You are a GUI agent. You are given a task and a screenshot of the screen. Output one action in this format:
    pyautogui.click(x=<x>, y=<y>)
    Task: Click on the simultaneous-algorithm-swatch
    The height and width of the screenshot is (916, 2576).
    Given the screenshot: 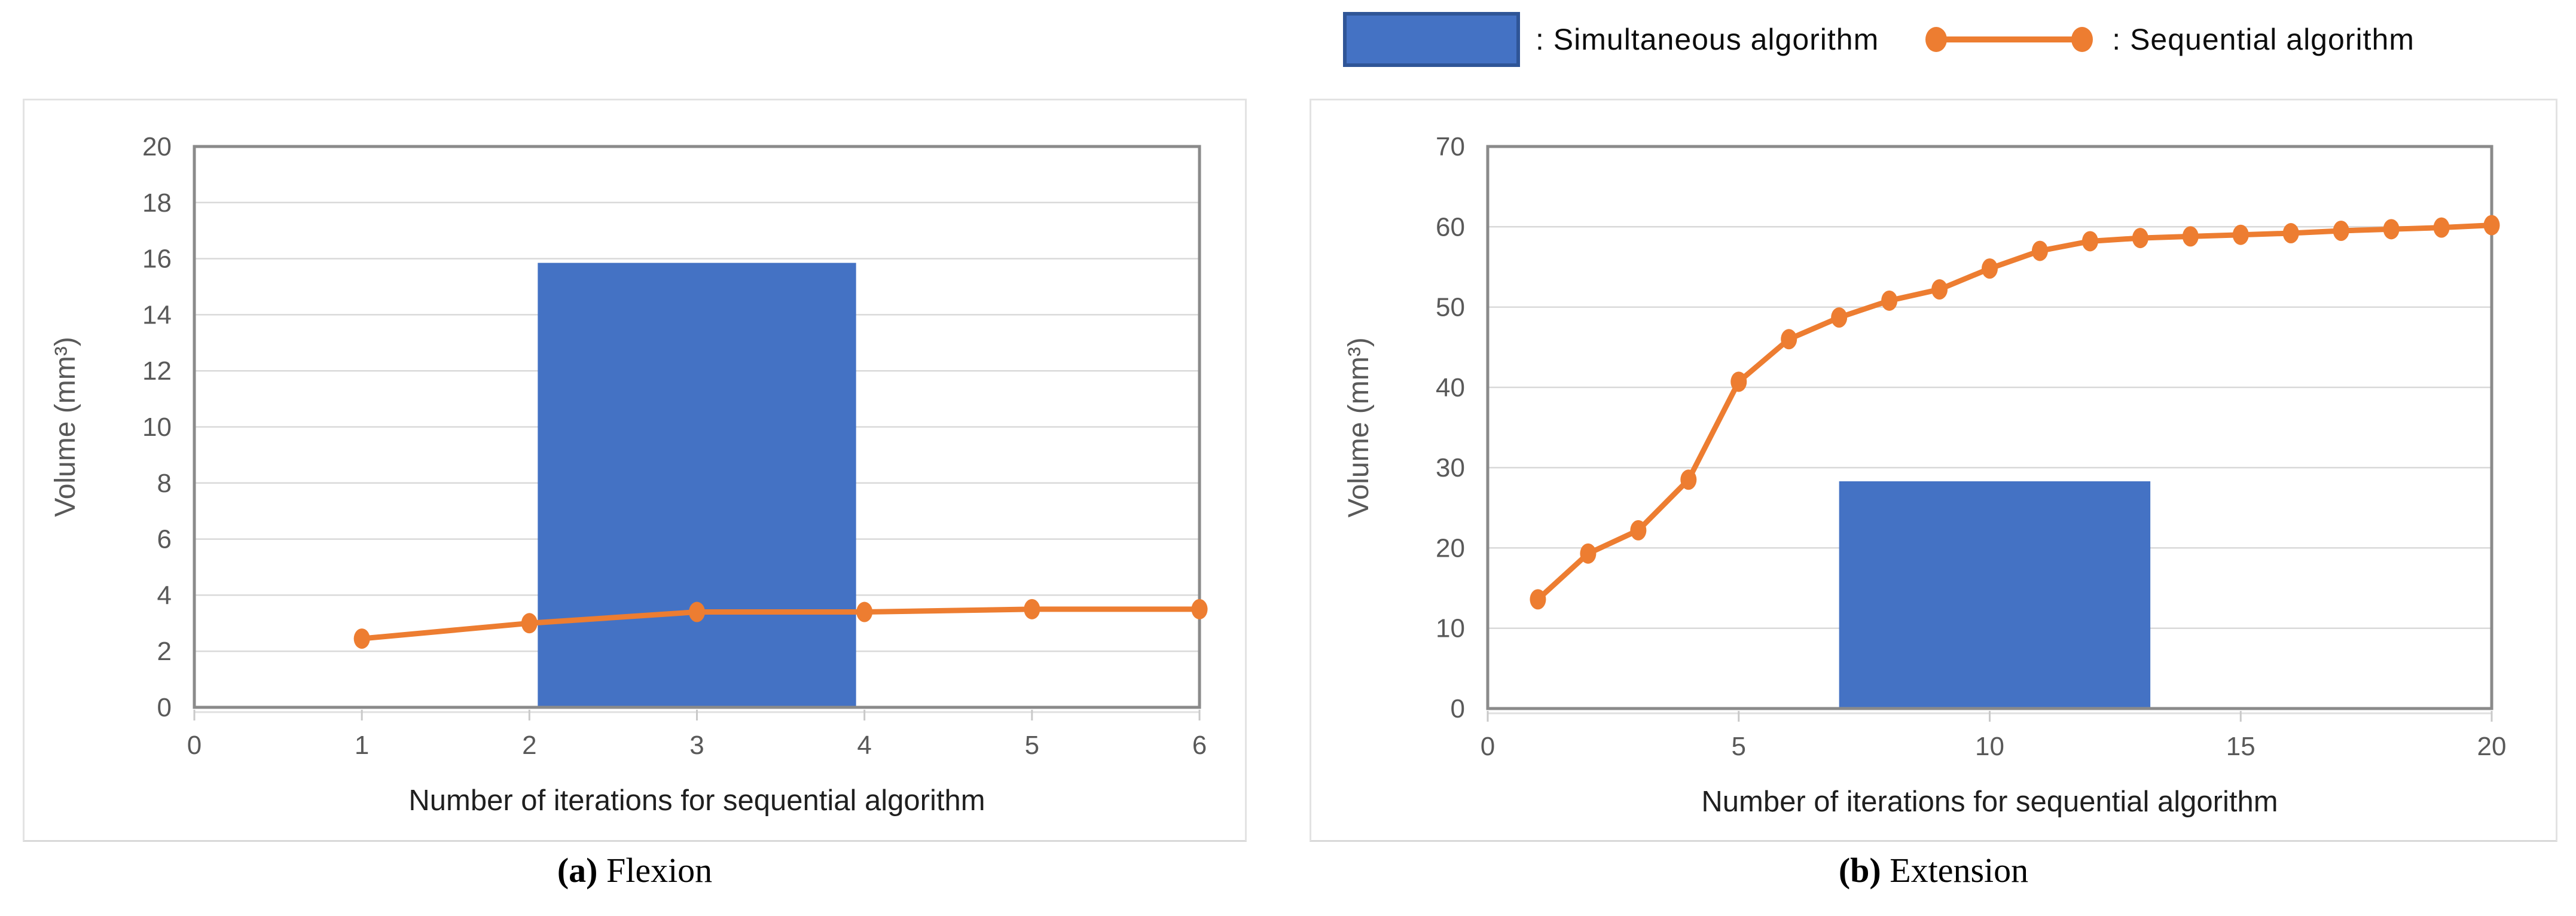 What is the action you would take?
    pyautogui.click(x=1432, y=39)
    